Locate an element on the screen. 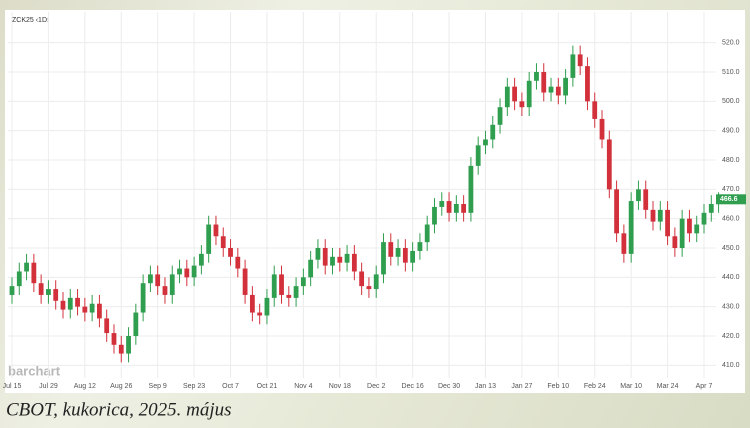 Image resolution: width=750 pixels, height=428 pixels. y-tick-label: 440.0 is located at coordinates (731, 277).